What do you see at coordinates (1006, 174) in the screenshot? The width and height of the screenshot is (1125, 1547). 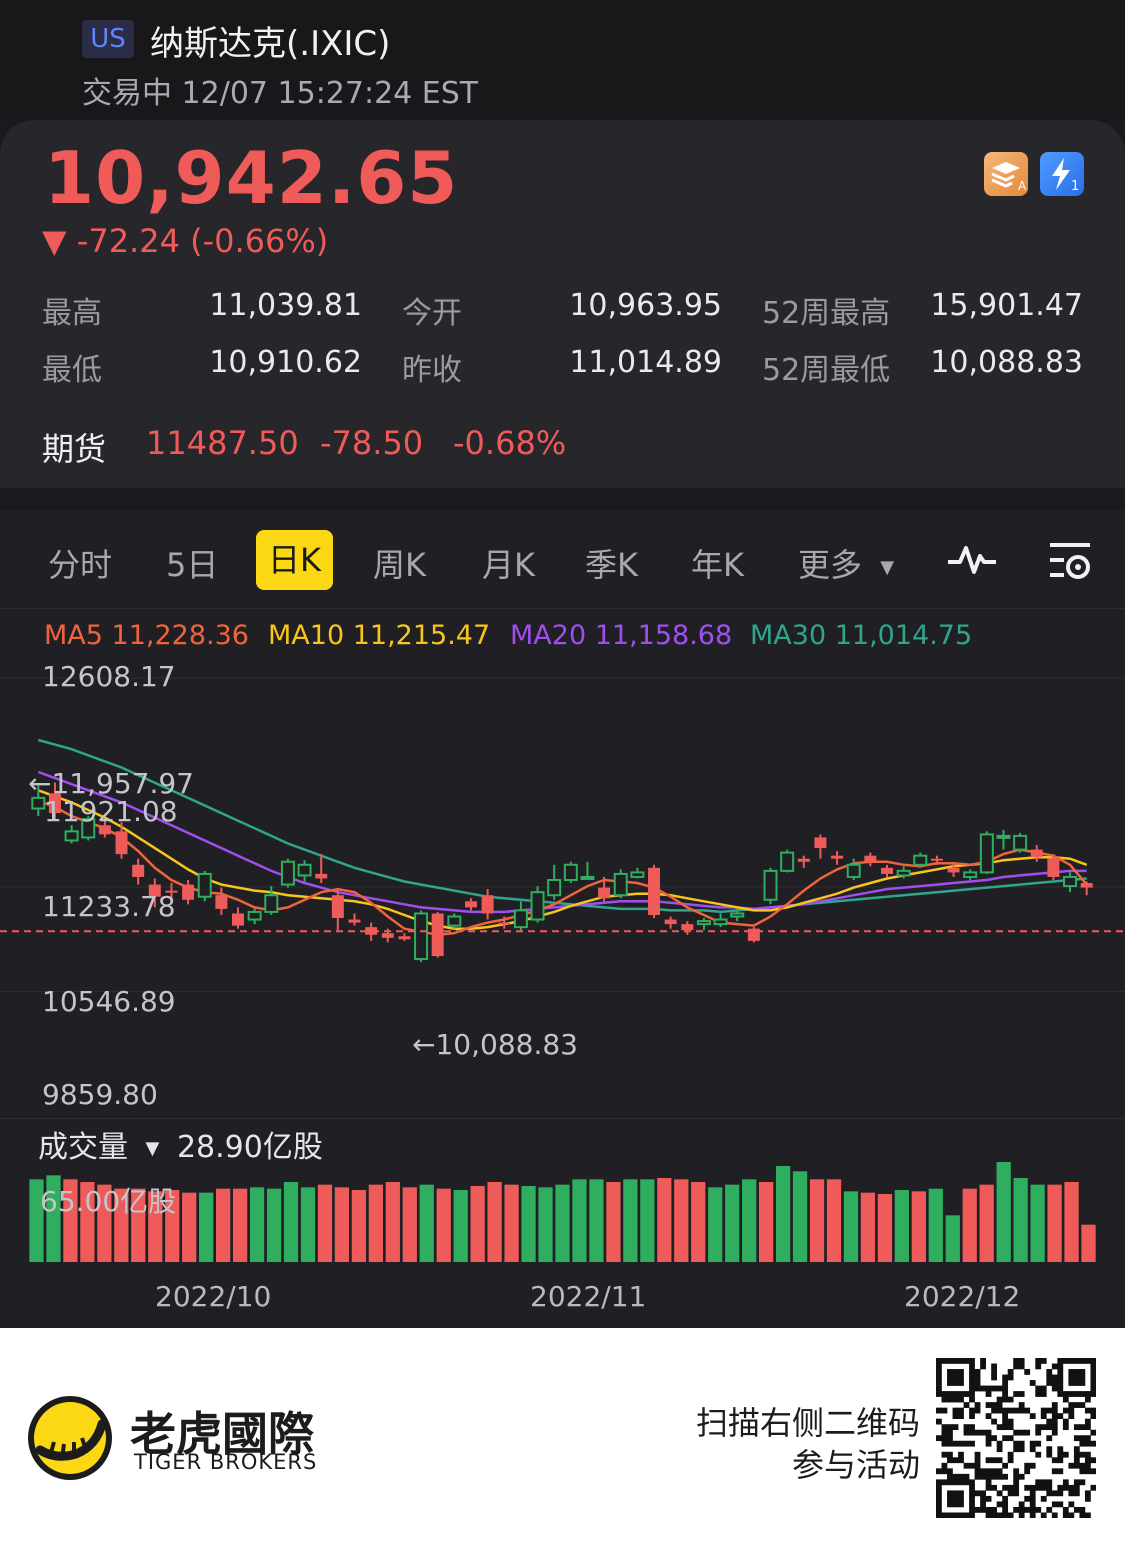 I see `layers-a-icon: A` at bounding box center [1006, 174].